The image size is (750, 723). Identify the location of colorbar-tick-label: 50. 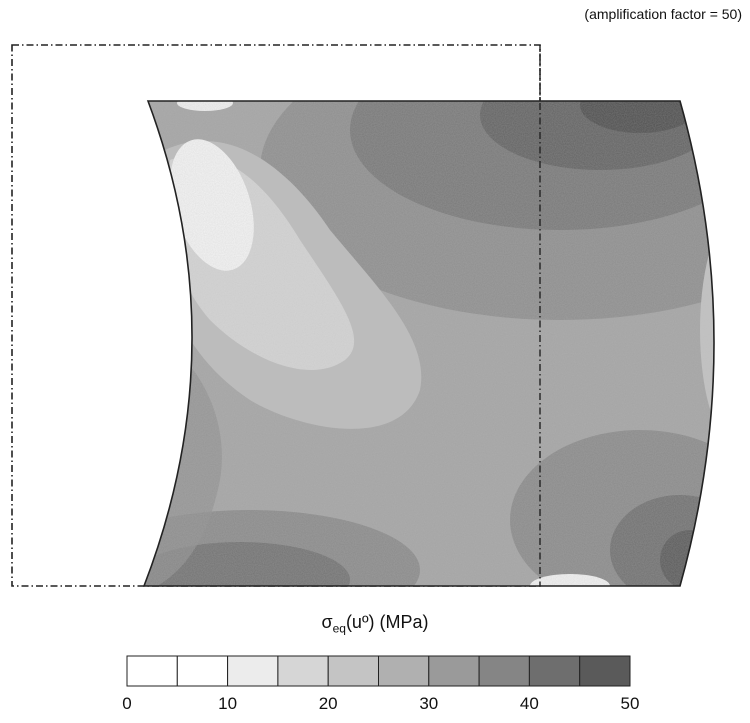
(630, 703).